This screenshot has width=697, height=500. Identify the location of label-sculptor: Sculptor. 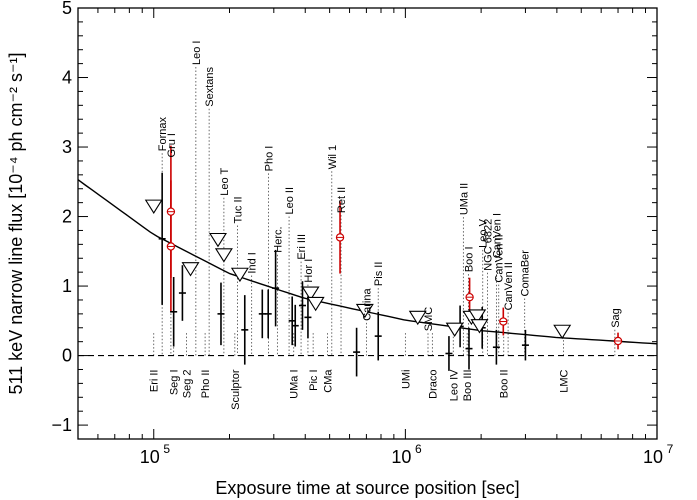
(236, 389).